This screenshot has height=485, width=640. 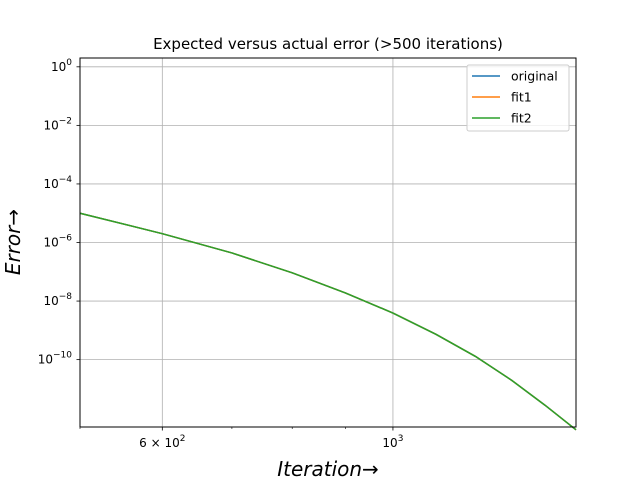 What do you see at coordinates (392, 442) in the screenshot?
I see `x-tick-label: 103` at bounding box center [392, 442].